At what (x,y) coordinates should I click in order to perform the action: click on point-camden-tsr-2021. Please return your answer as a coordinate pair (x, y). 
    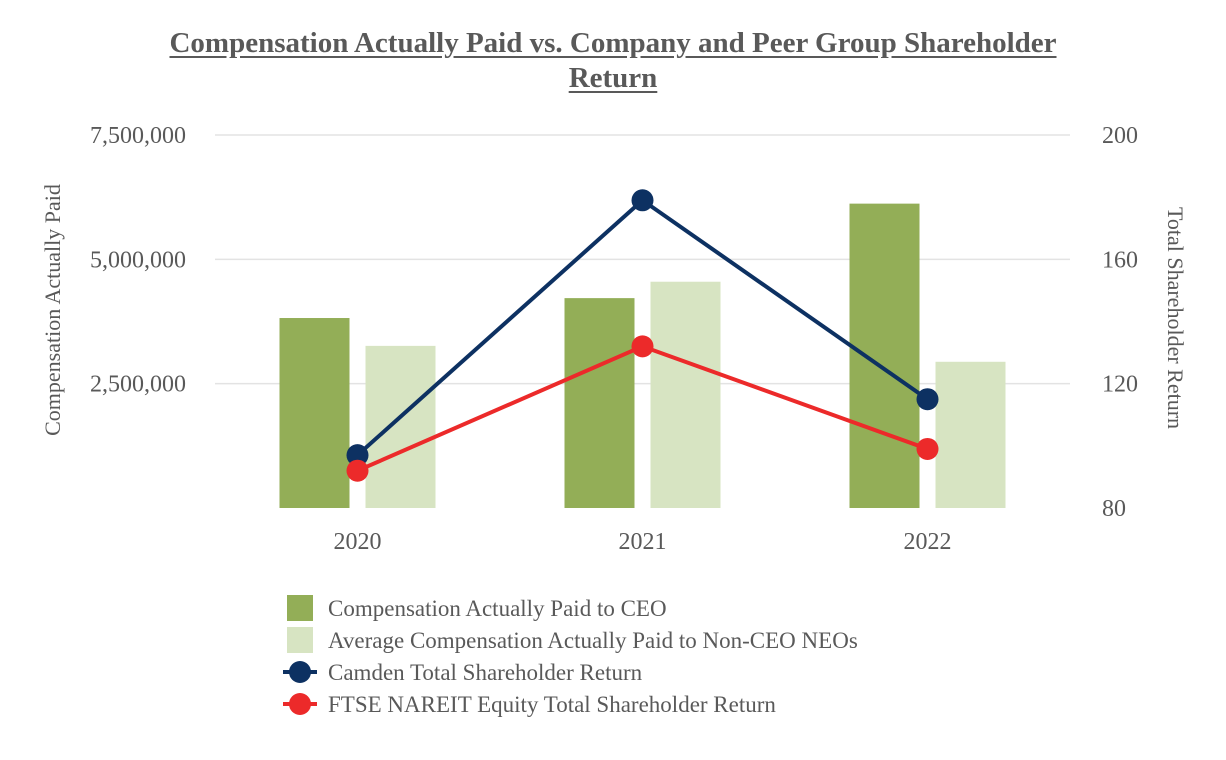
    Looking at the image, I should click on (642, 200).